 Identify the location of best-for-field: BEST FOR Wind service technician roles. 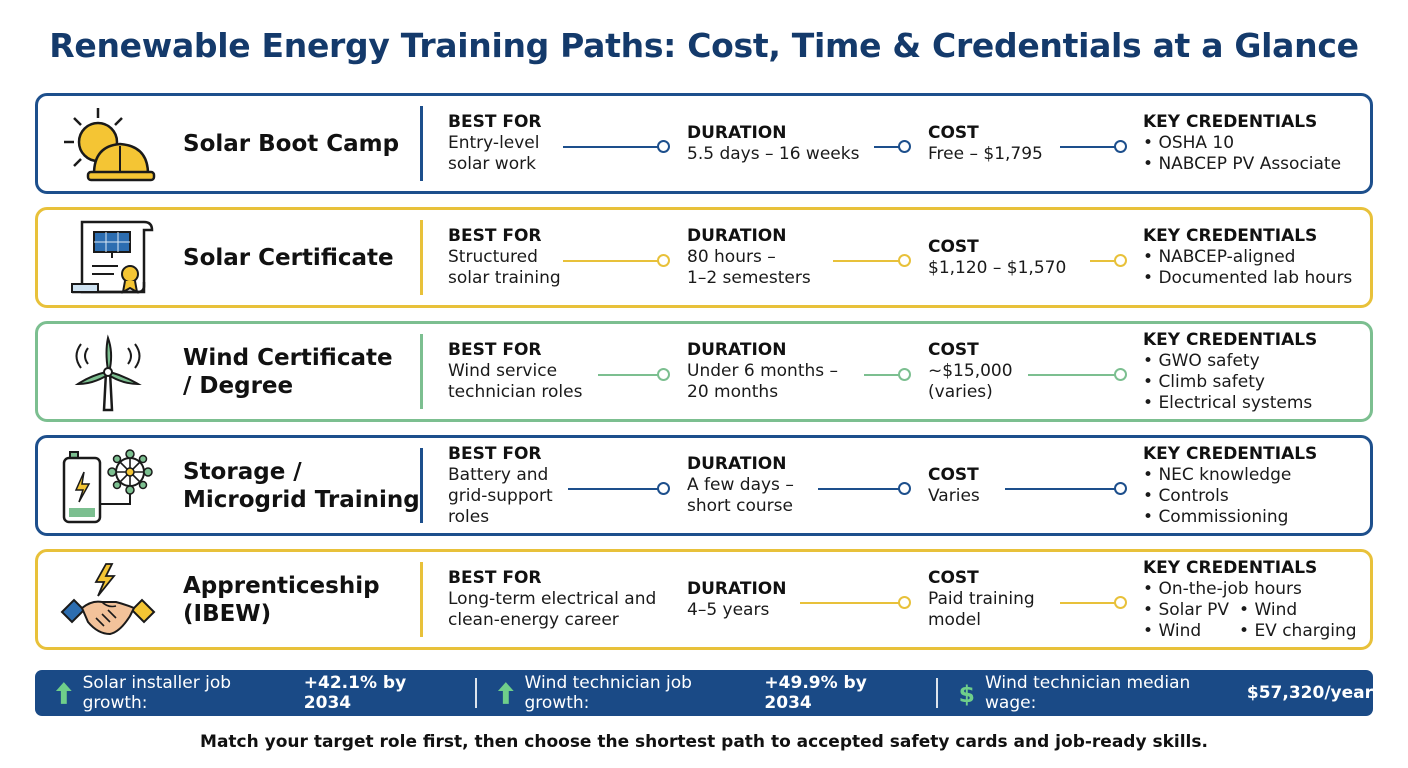
(518, 371).